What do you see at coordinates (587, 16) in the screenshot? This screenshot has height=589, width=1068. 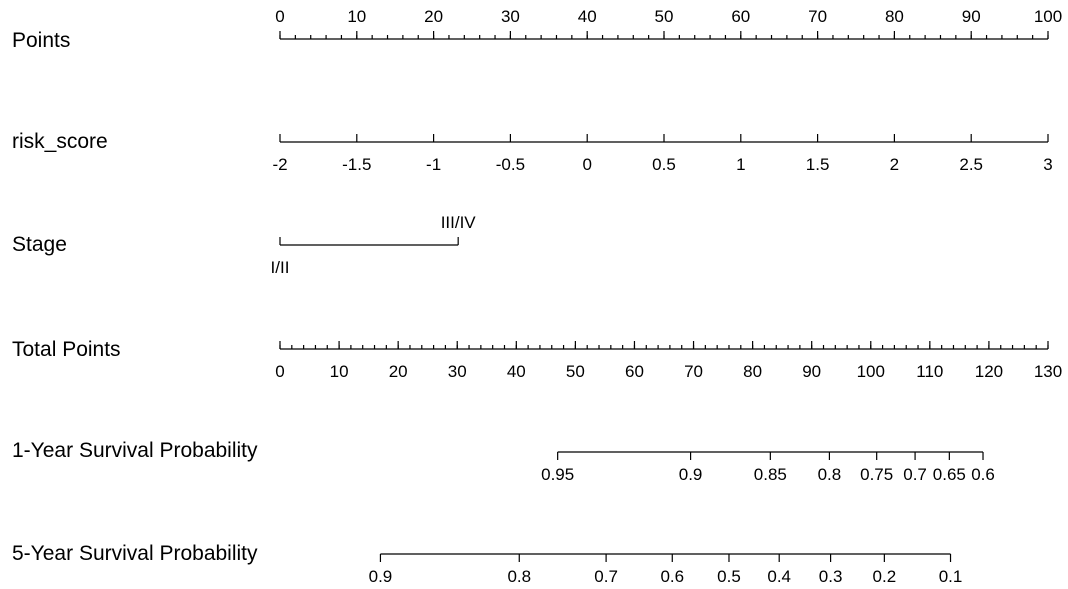 I see `points-tick-label: 40` at bounding box center [587, 16].